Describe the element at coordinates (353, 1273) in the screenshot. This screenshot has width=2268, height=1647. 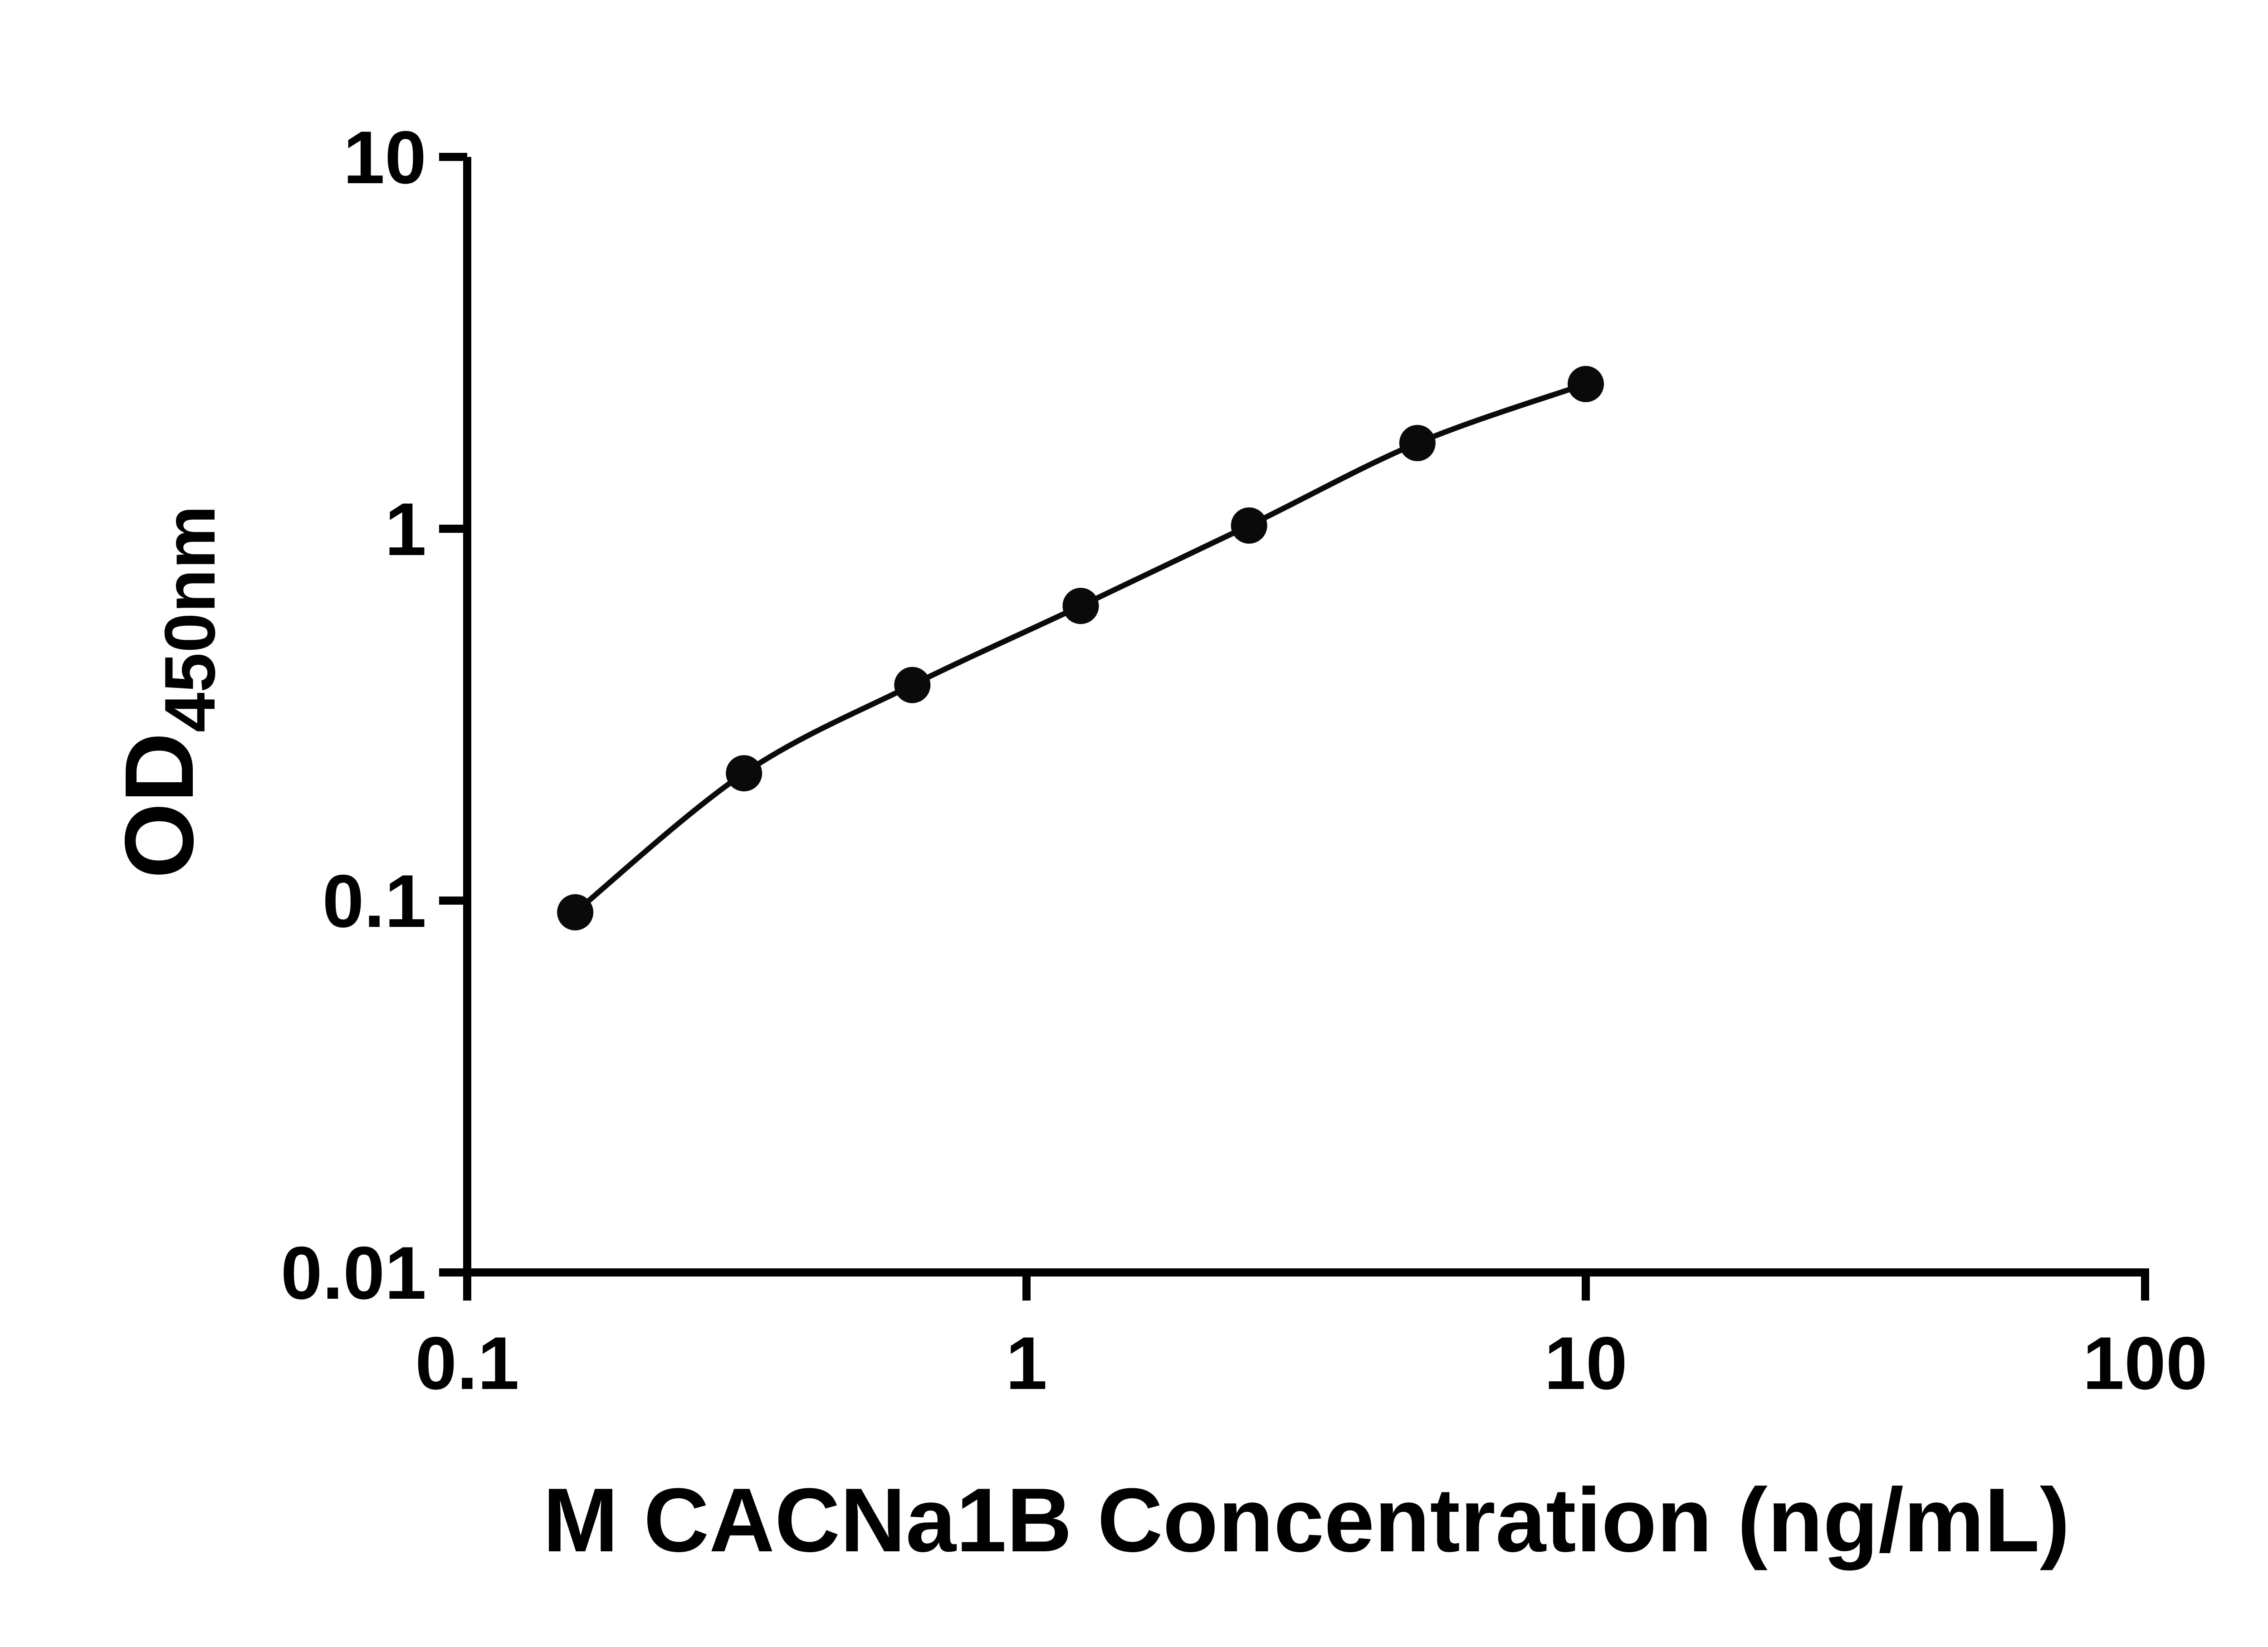
I see `y-tick-label: 0.01` at that location.